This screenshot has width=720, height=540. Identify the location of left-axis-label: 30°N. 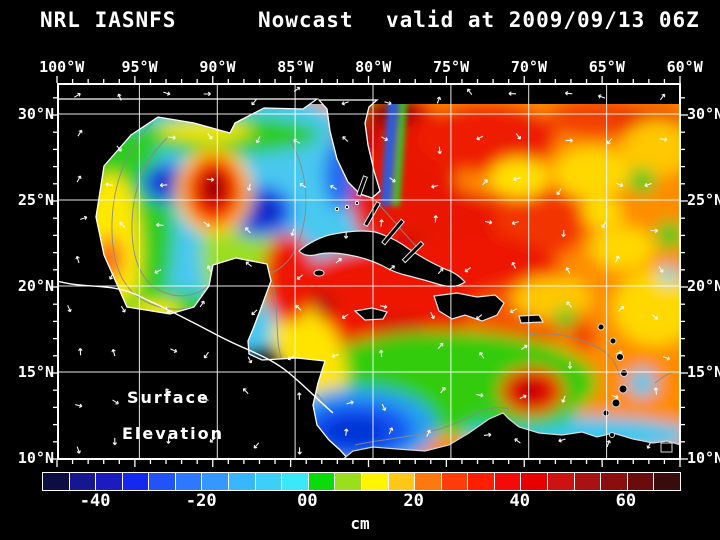
(35, 114).